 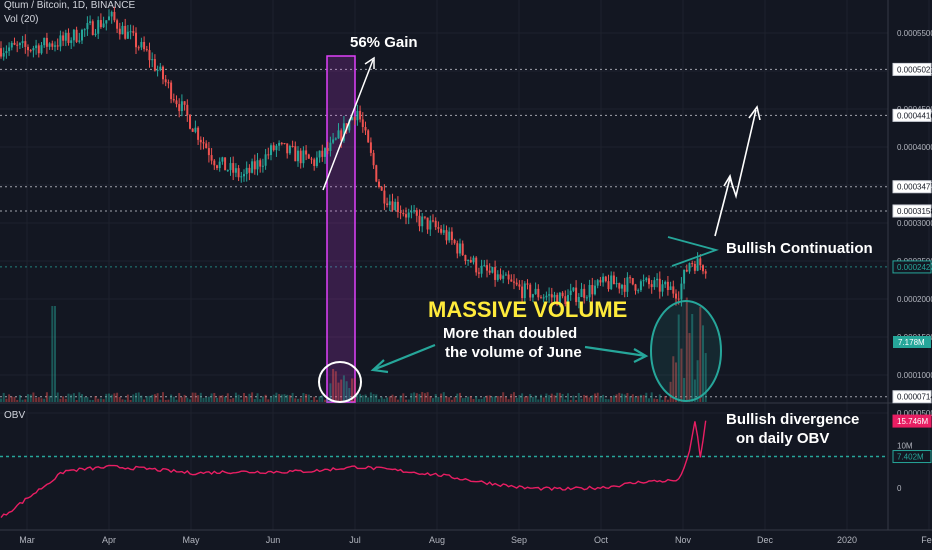 I want to click on obv-tick-label: 10M, so click(x=905, y=446).